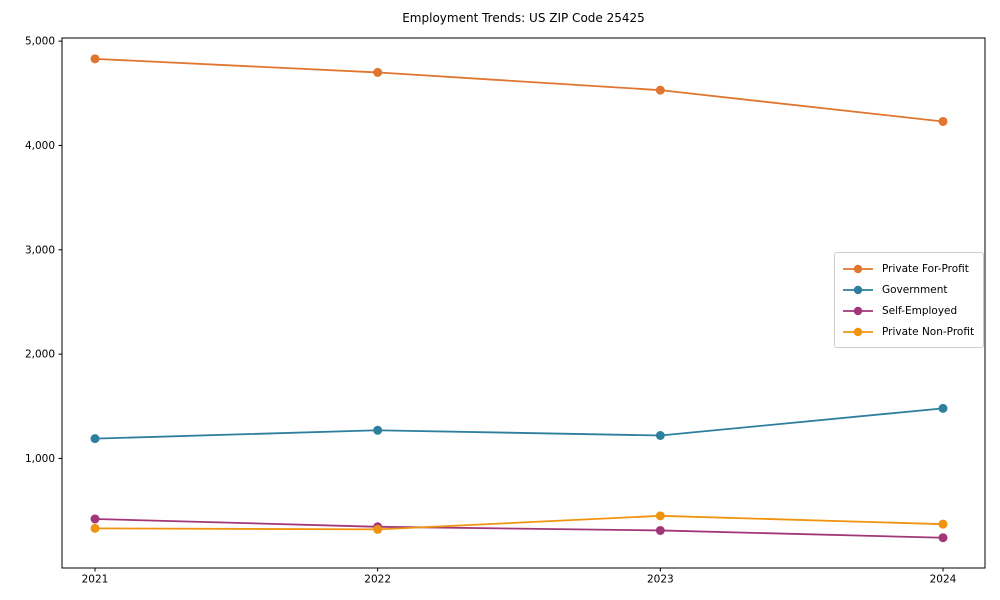 Image resolution: width=1000 pixels, height=600 pixels. Describe the element at coordinates (519, 90) in the screenshot. I see `series-line-private-for-profit` at that location.